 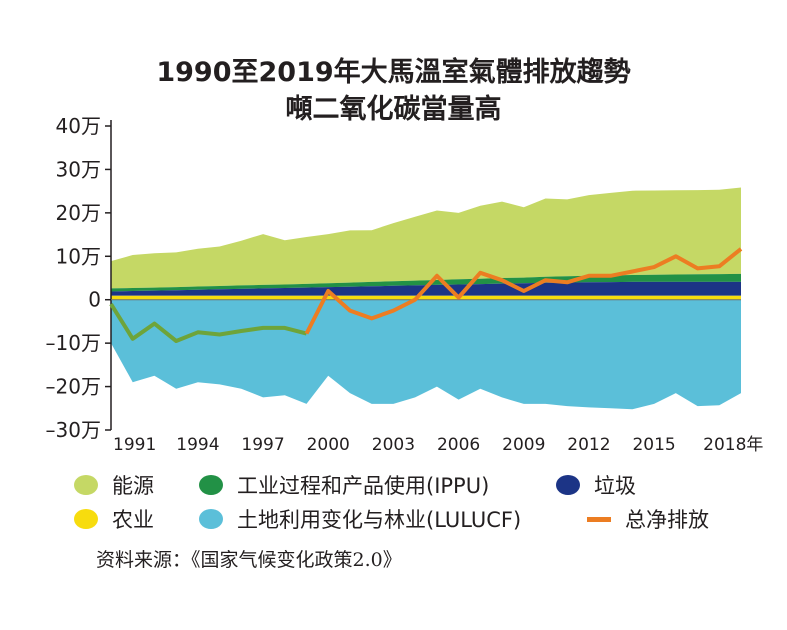 I want to click on legend-item-lulucf: 土地利用变化与林业(LULUCF), so click(x=360, y=519).